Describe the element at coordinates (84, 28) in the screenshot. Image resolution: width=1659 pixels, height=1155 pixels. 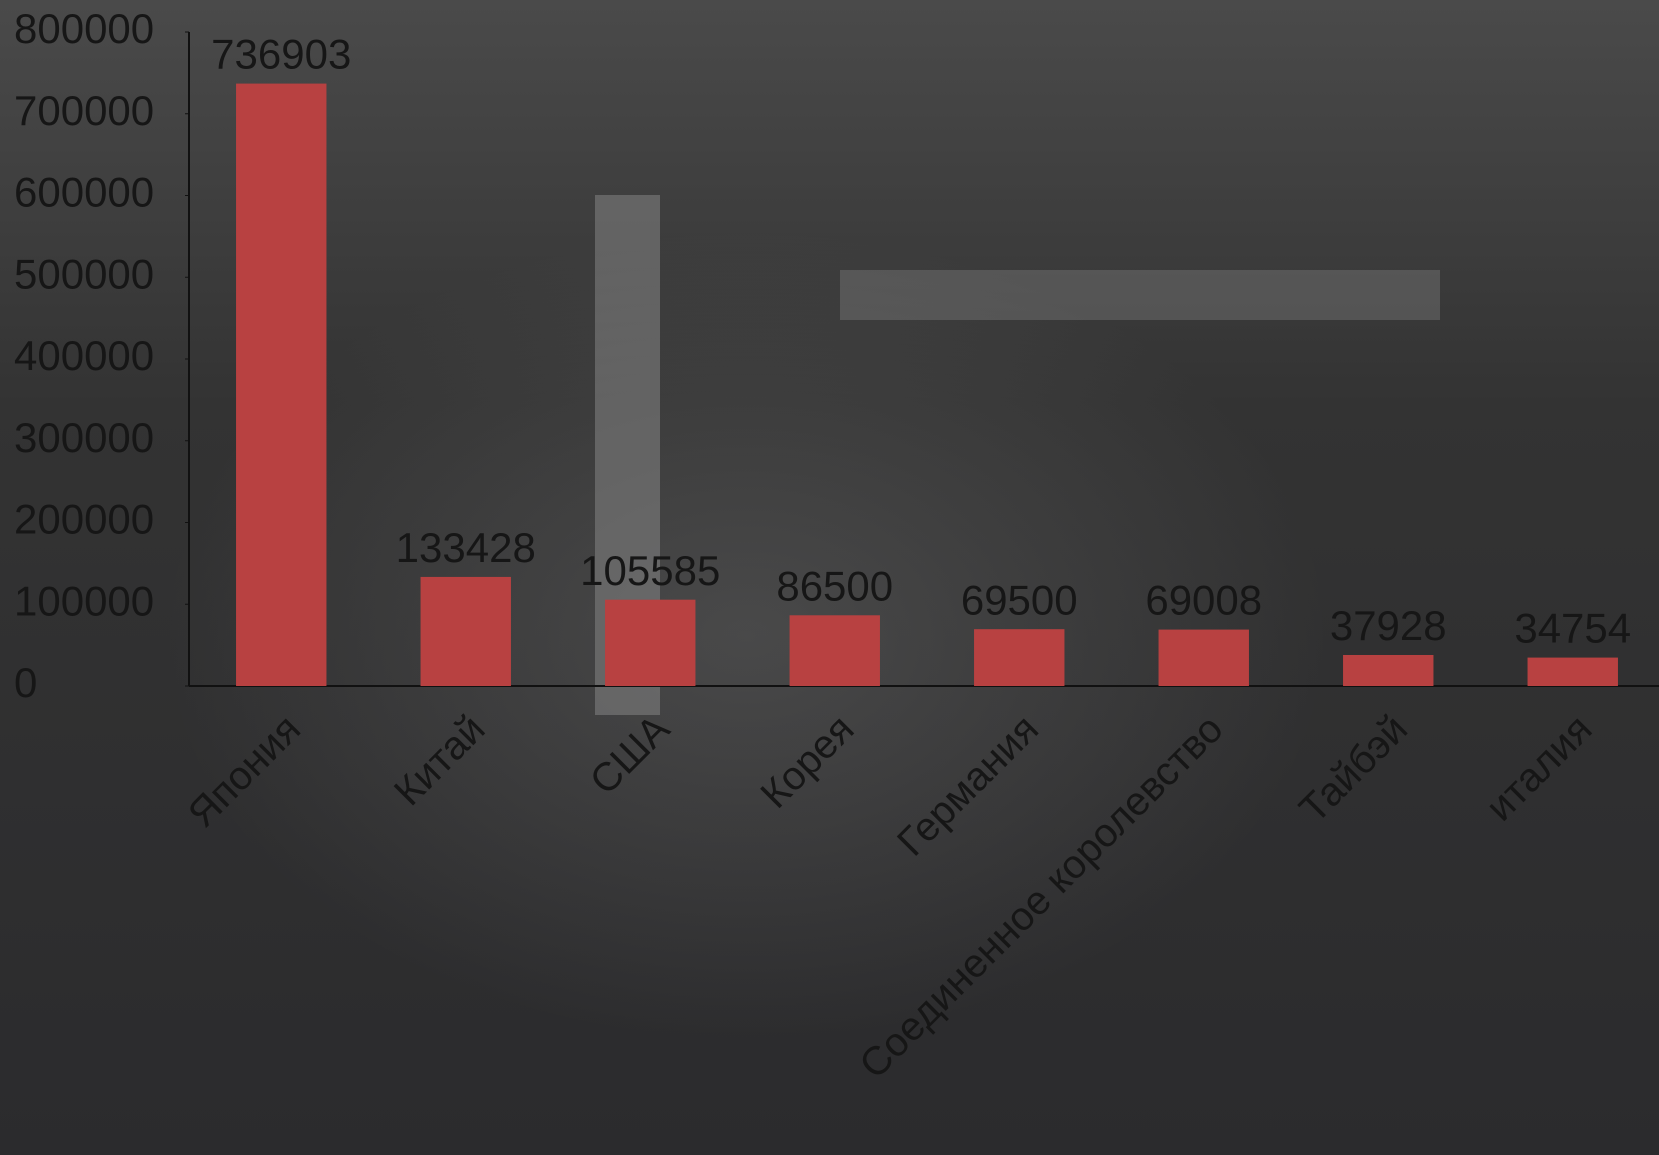
I see `y-tick-label: 800000` at that location.